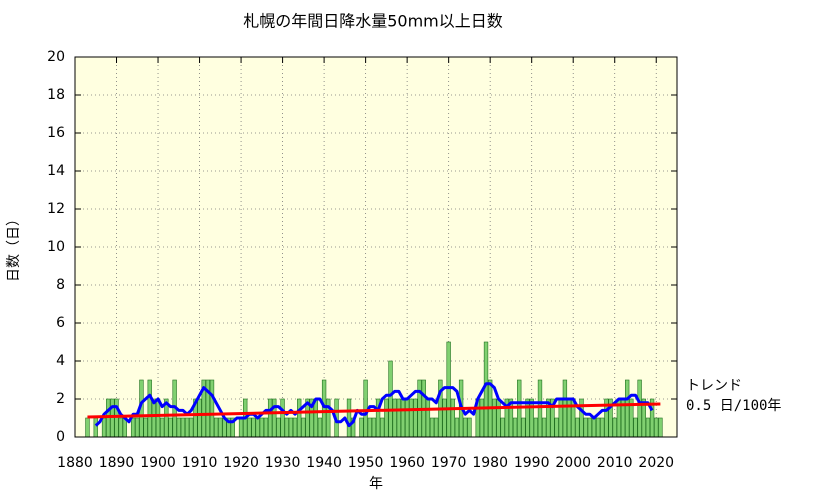 Image resolution: width=833 pixels, height=498 pixels. I want to click on x-tick-label: 1940, so click(324, 463).